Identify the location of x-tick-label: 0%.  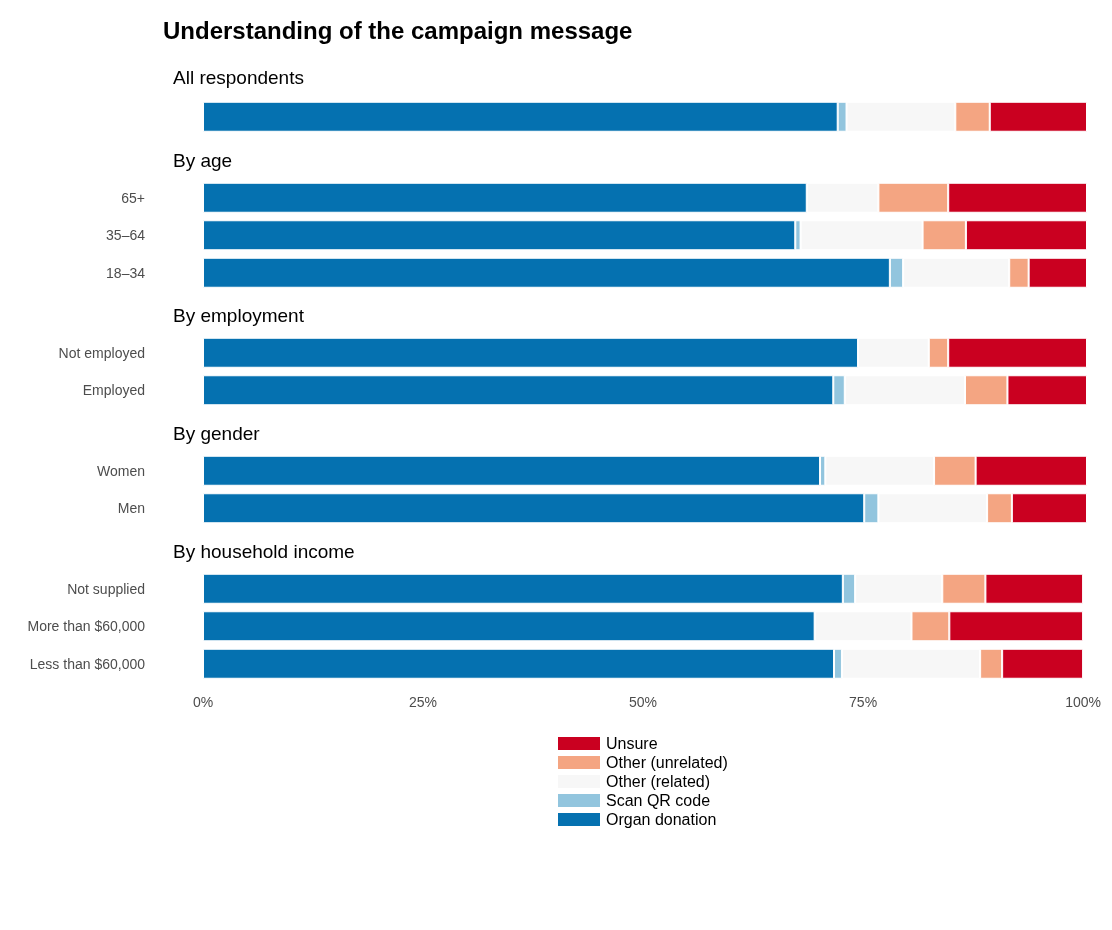
(203, 701).